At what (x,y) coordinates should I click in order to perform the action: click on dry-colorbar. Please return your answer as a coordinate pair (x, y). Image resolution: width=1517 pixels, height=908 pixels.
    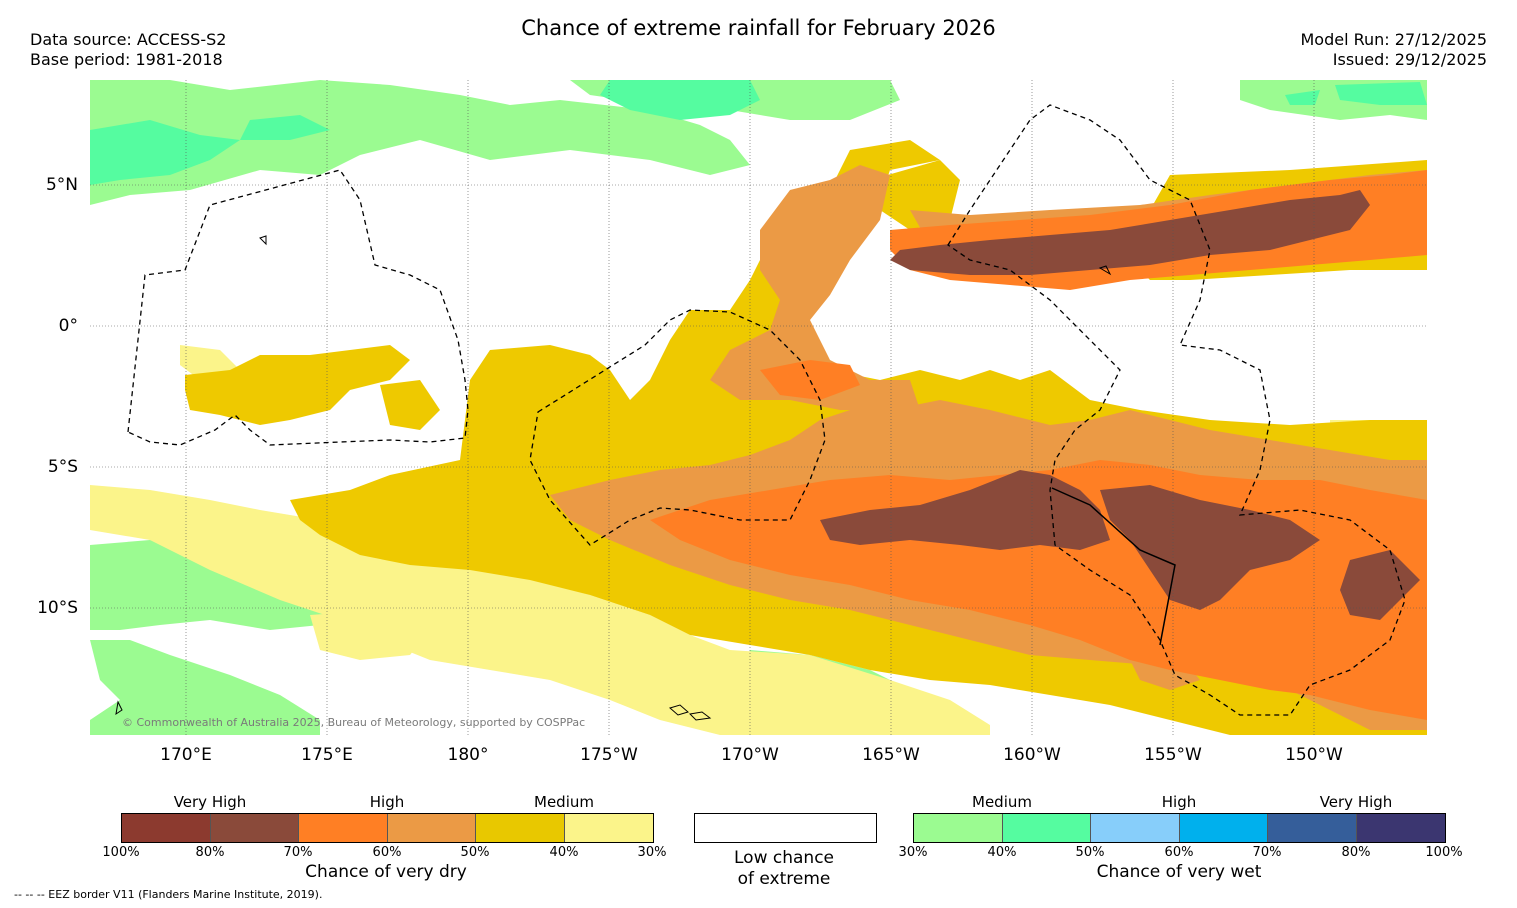
    Looking at the image, I should click on (387, 828).